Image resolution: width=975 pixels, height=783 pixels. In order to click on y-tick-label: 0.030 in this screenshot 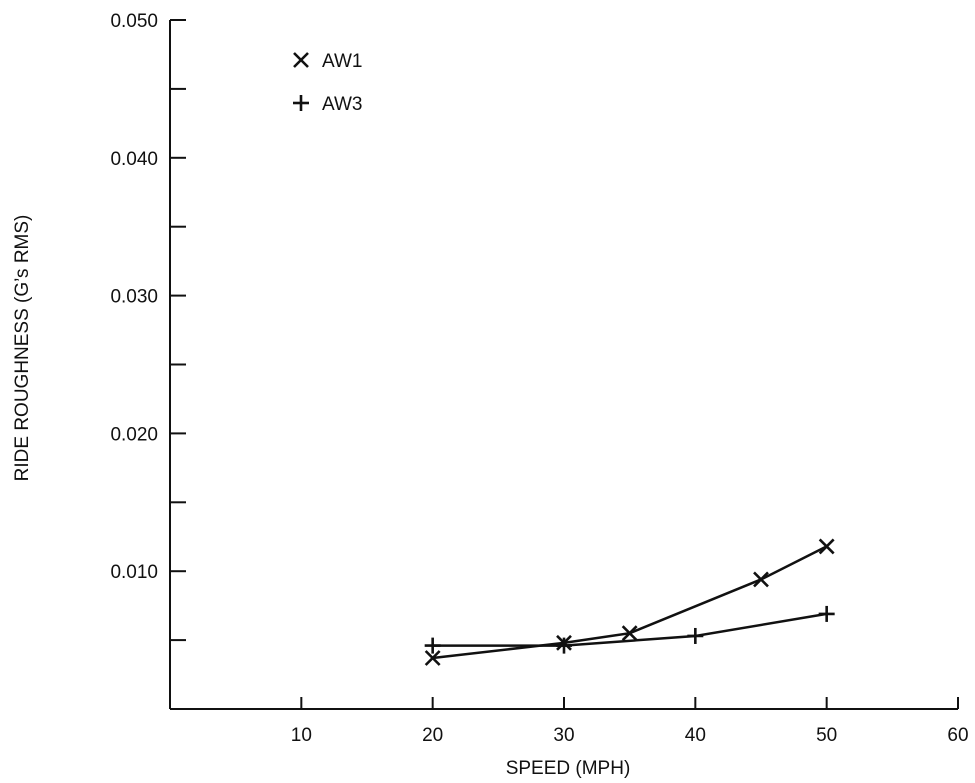, I will do `click(134, 297)`.